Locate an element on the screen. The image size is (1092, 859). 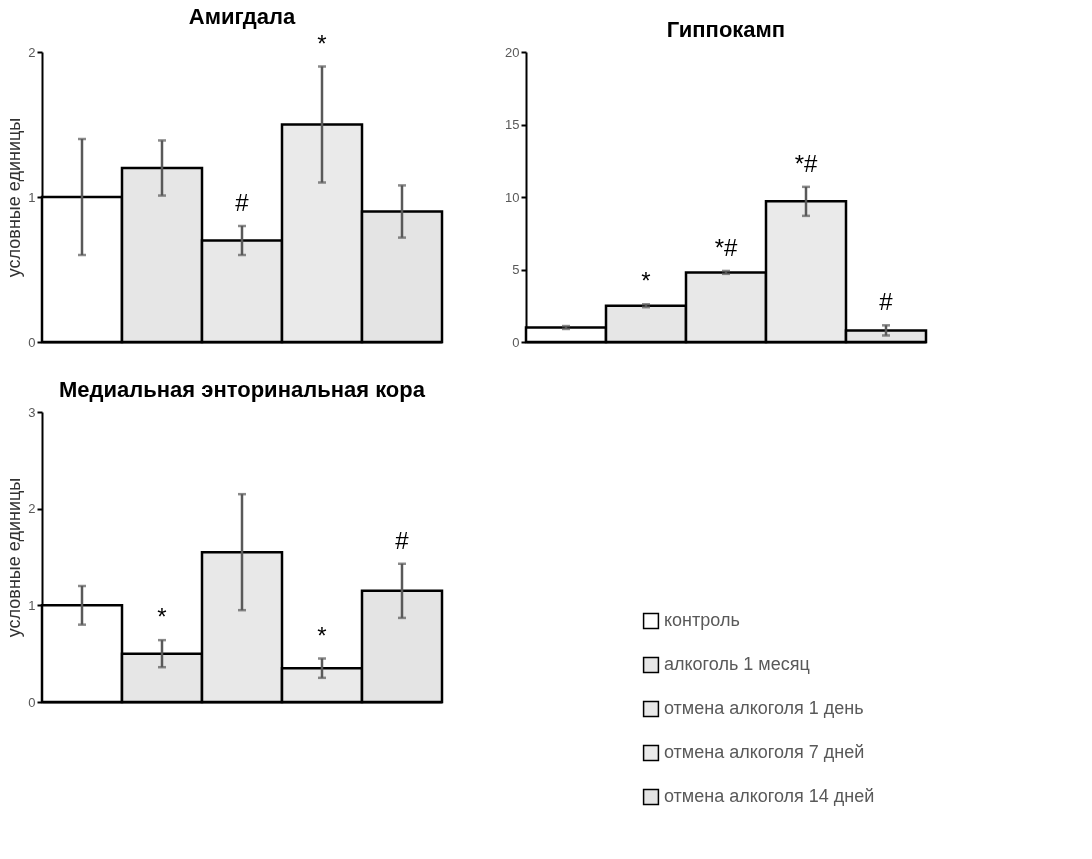
legend-label: отмена алкоголя 14 дней is located at coordinates (769, 796).